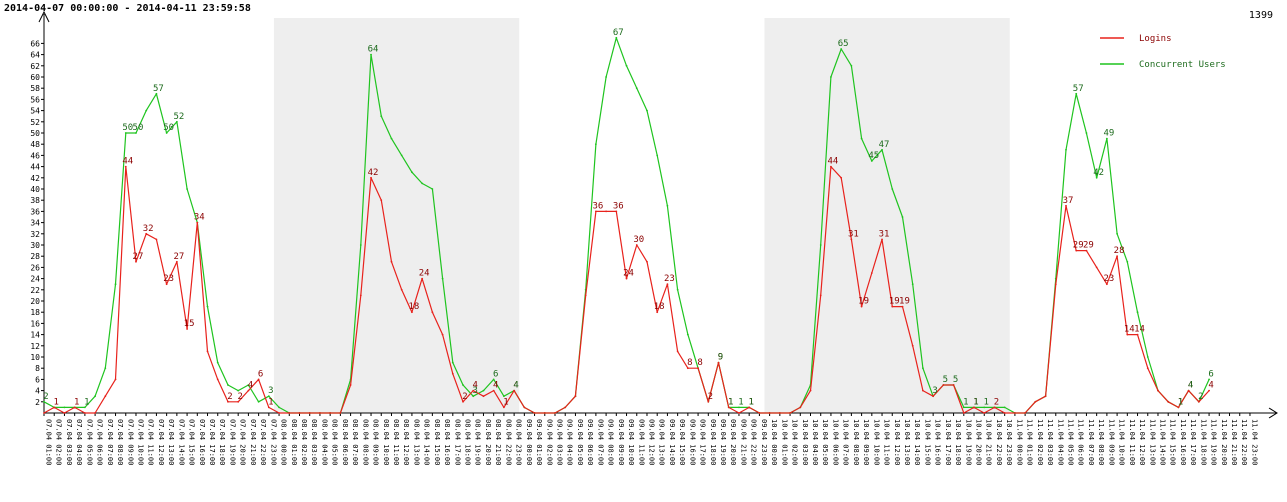 The image size is (1287, 502). What do you see at coordinates (979, 442) in the screenshot?
I see `x-tick-label: 10.04 20:00` at bounding box center [979, 442].